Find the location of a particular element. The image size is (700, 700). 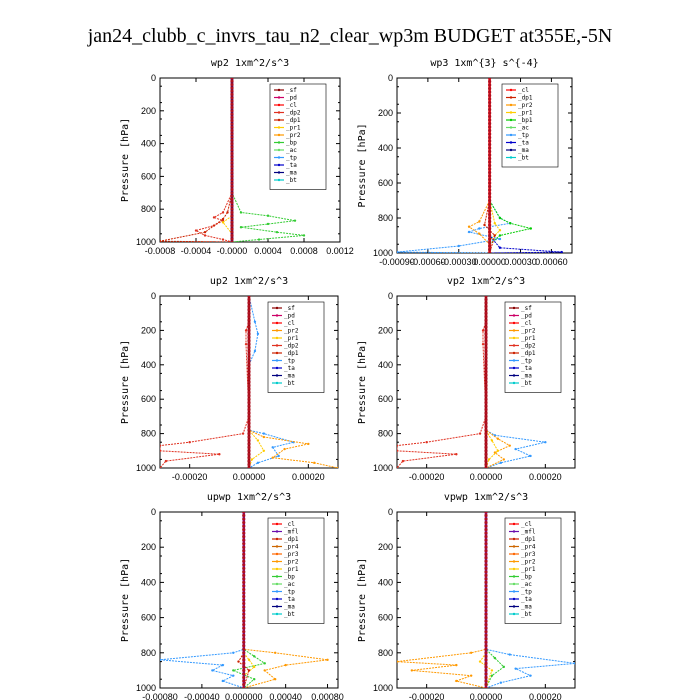

y-axis-label: Pressure [hPa] is located at coordinates (362, 600).